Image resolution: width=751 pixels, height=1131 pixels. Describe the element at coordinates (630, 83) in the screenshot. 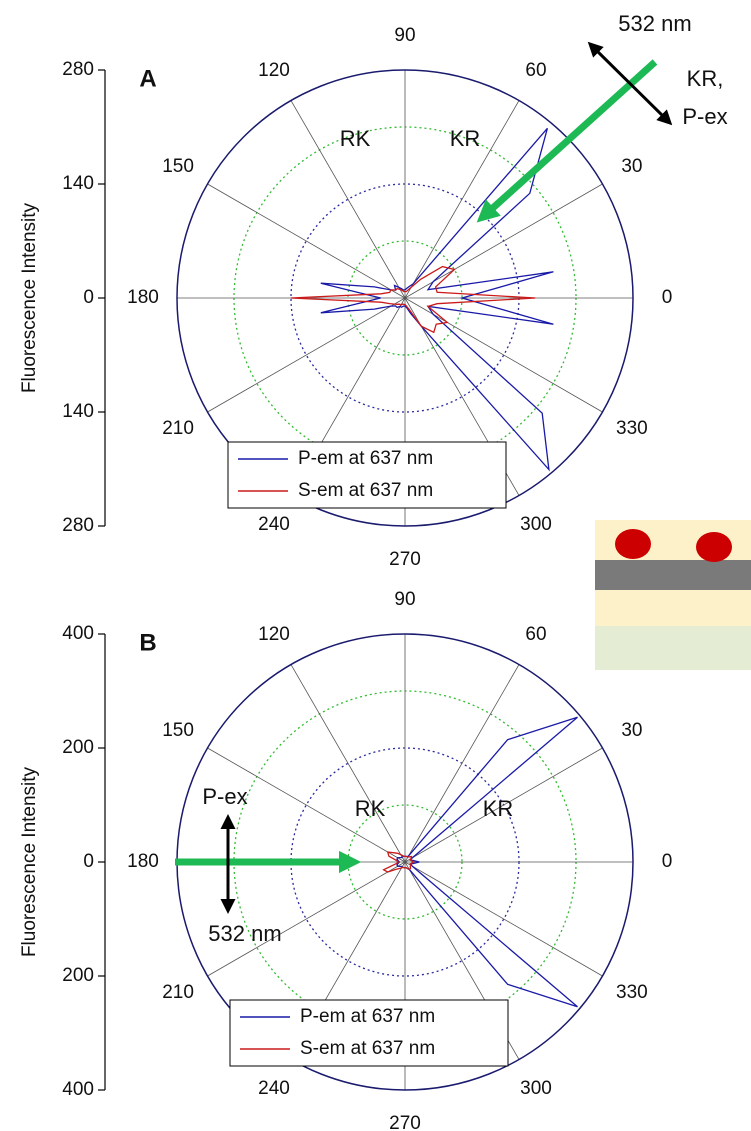

I see `polarization-arrow` at that location.